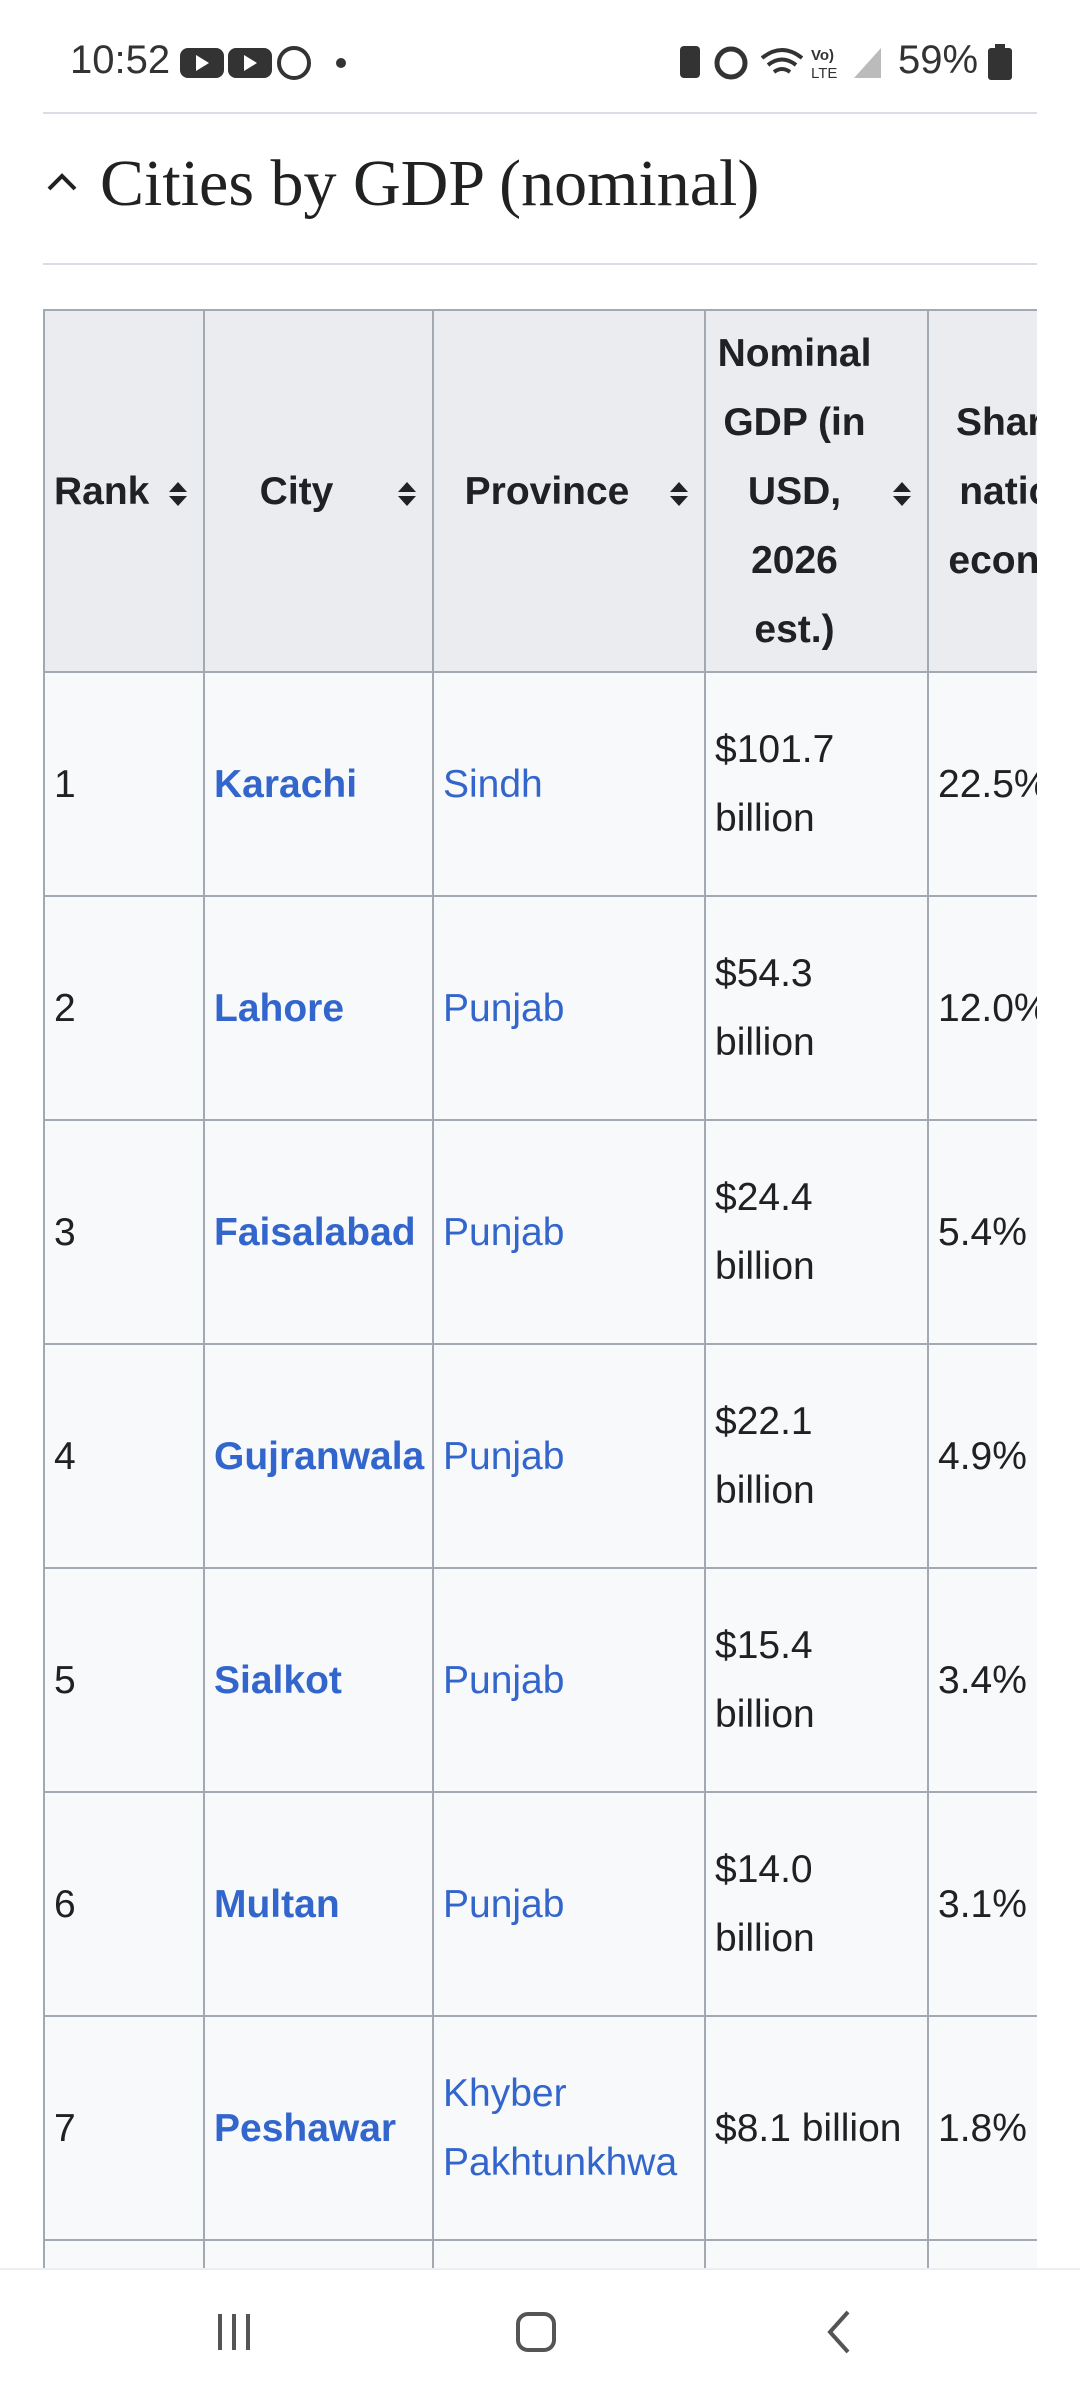 This screenshot has width=1080, height=2407. I want to click on recent-apps-button, so click(234, 2332).